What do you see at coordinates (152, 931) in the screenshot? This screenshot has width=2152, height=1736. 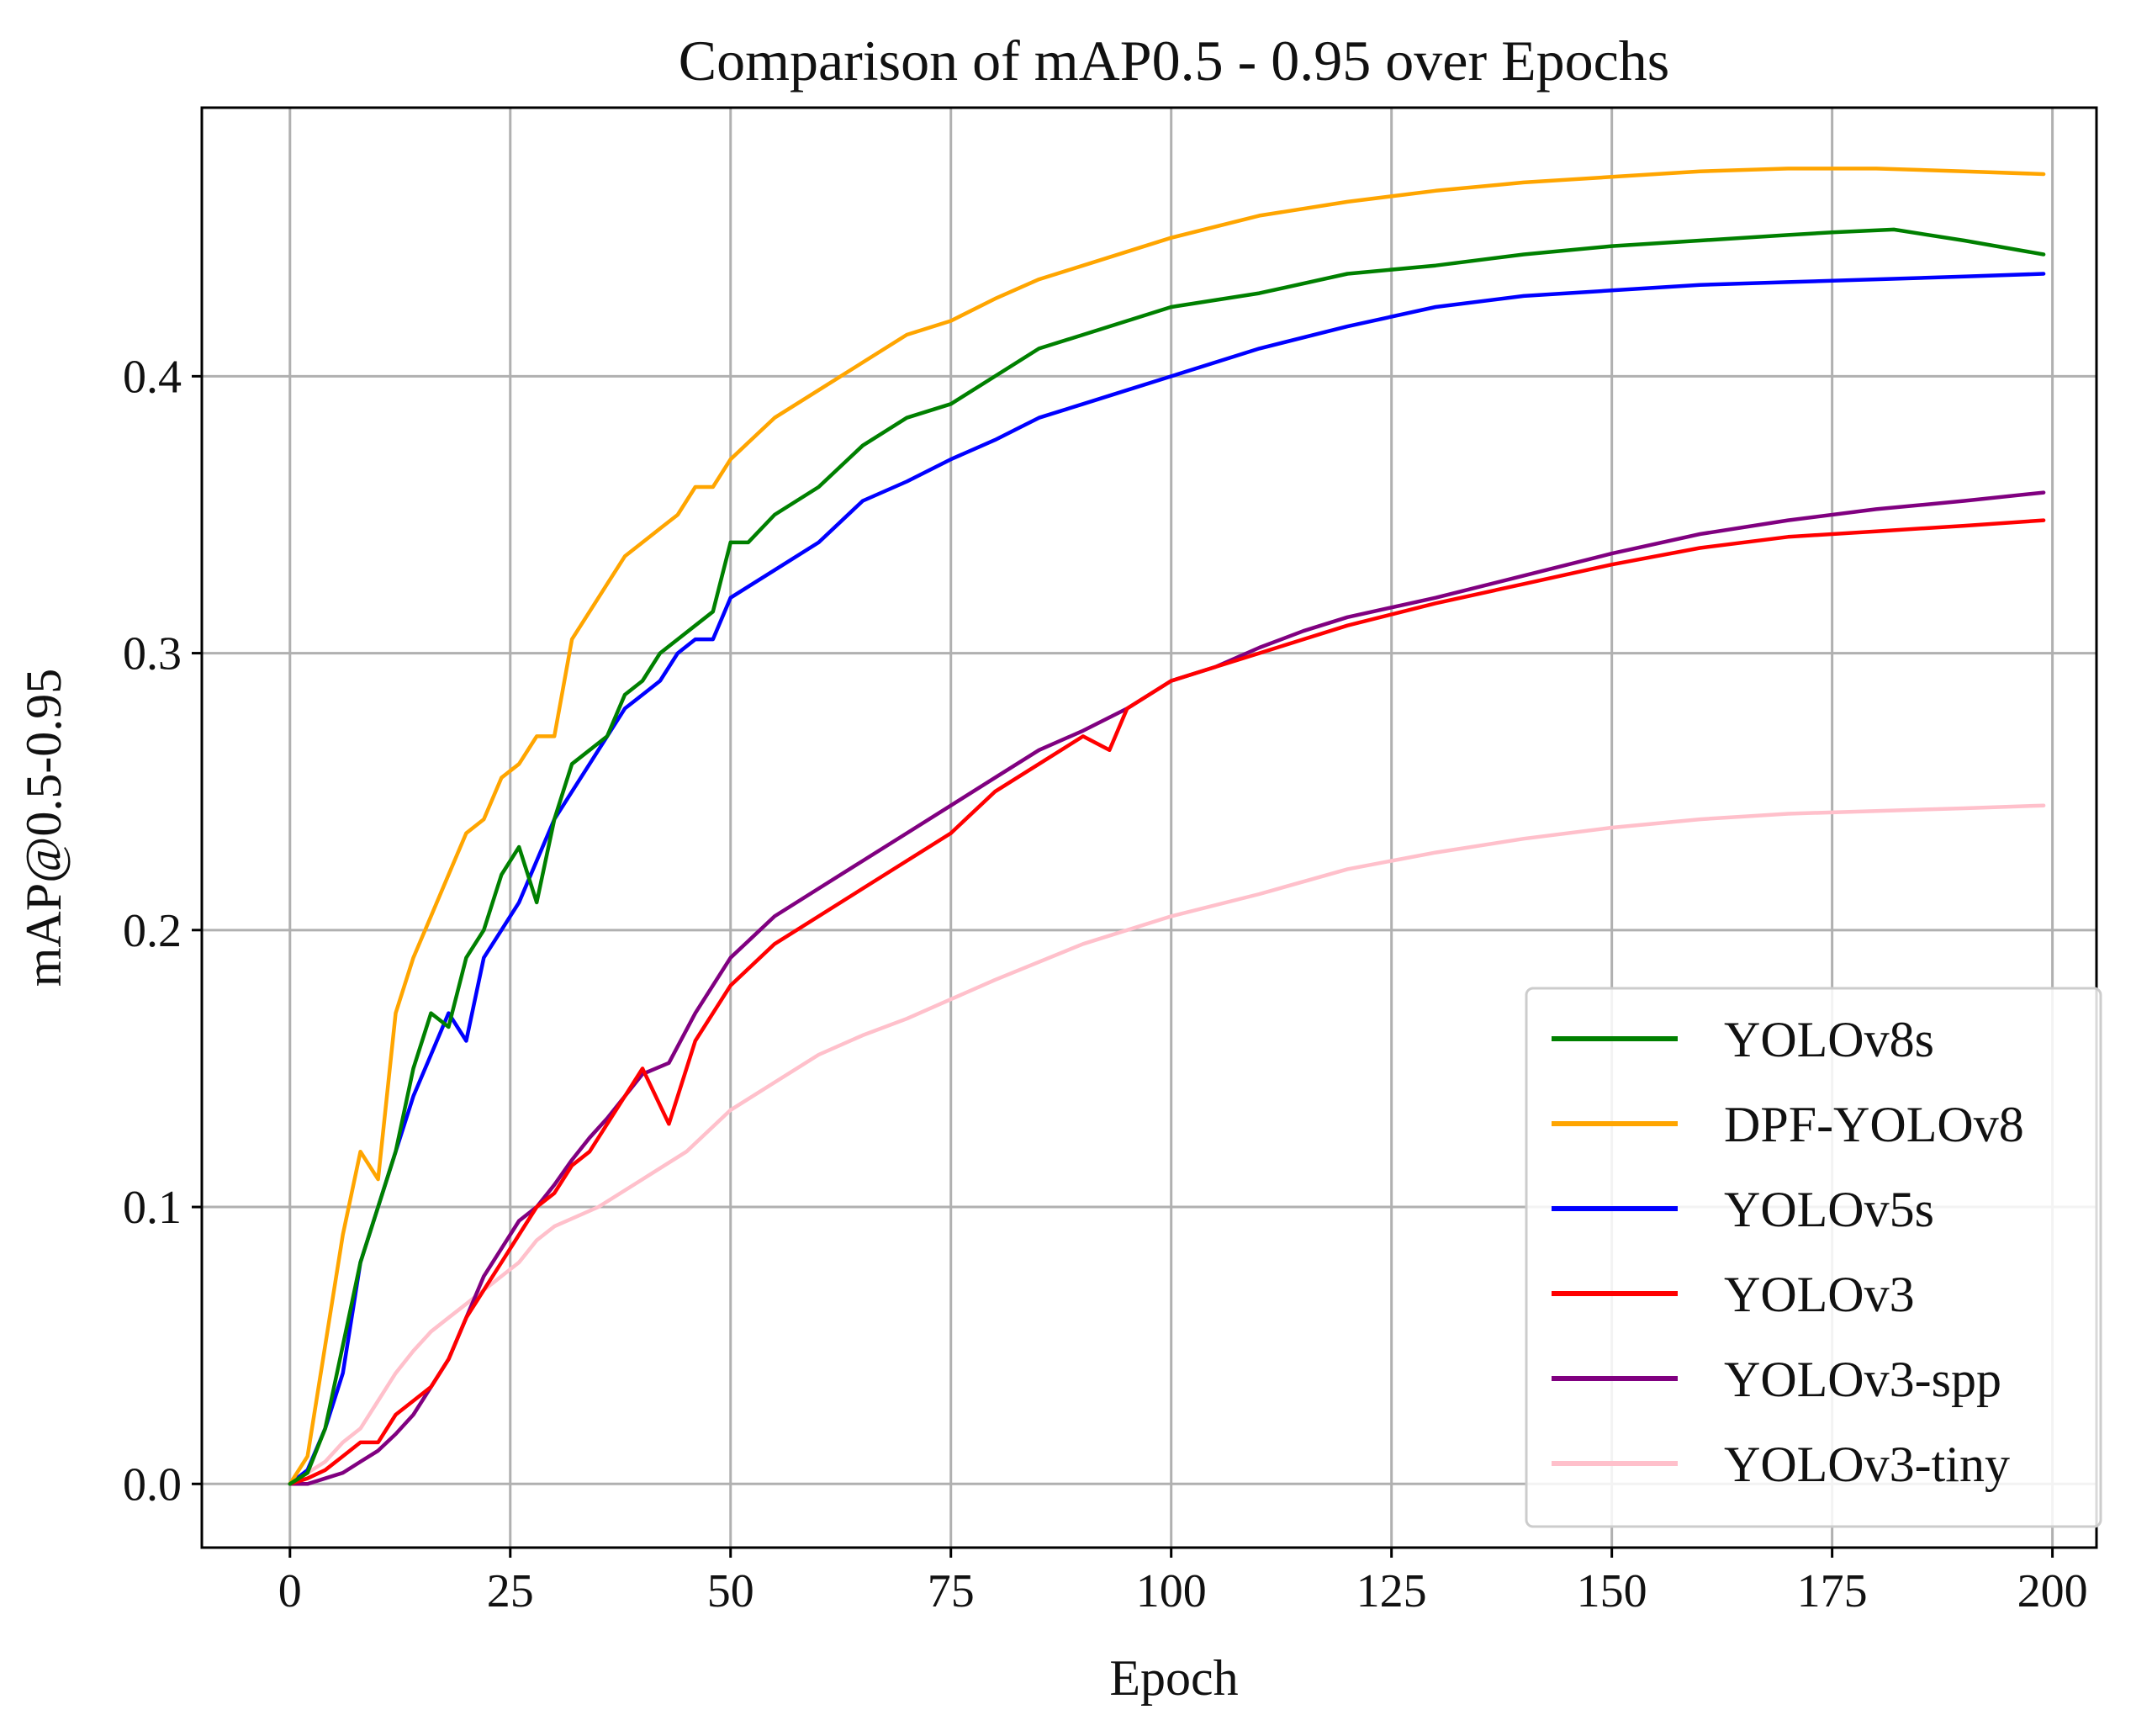 I see `y-tick-label: 0.2` at bounding box center [152, 931].